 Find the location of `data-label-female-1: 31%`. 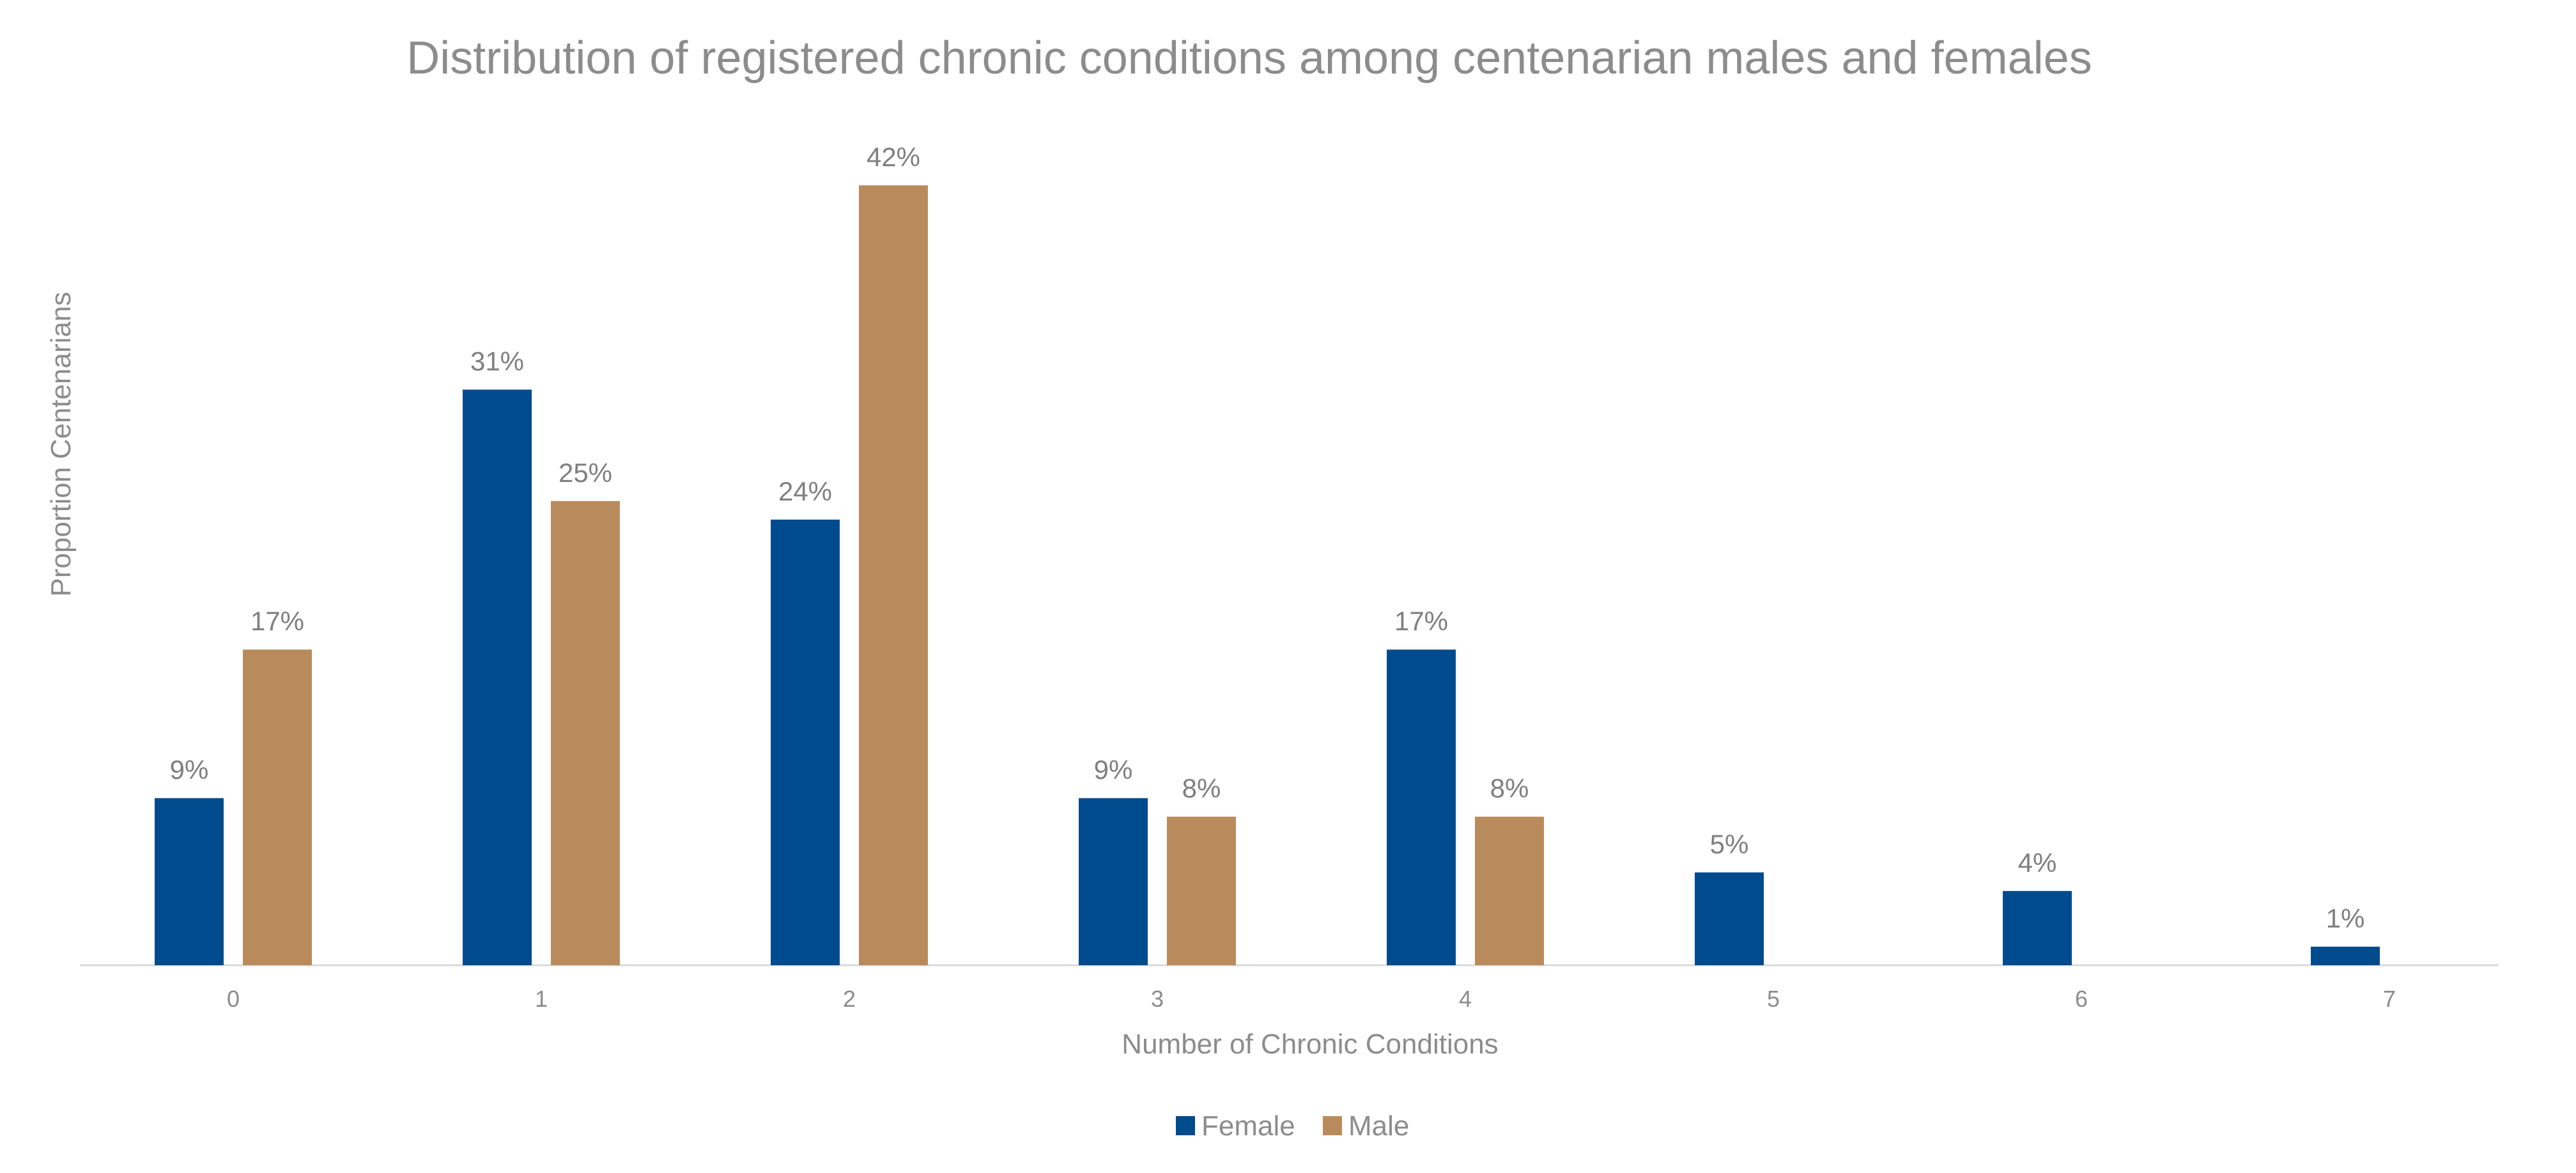

data-label-female-1: 31% is located at coordinates (497, 362).